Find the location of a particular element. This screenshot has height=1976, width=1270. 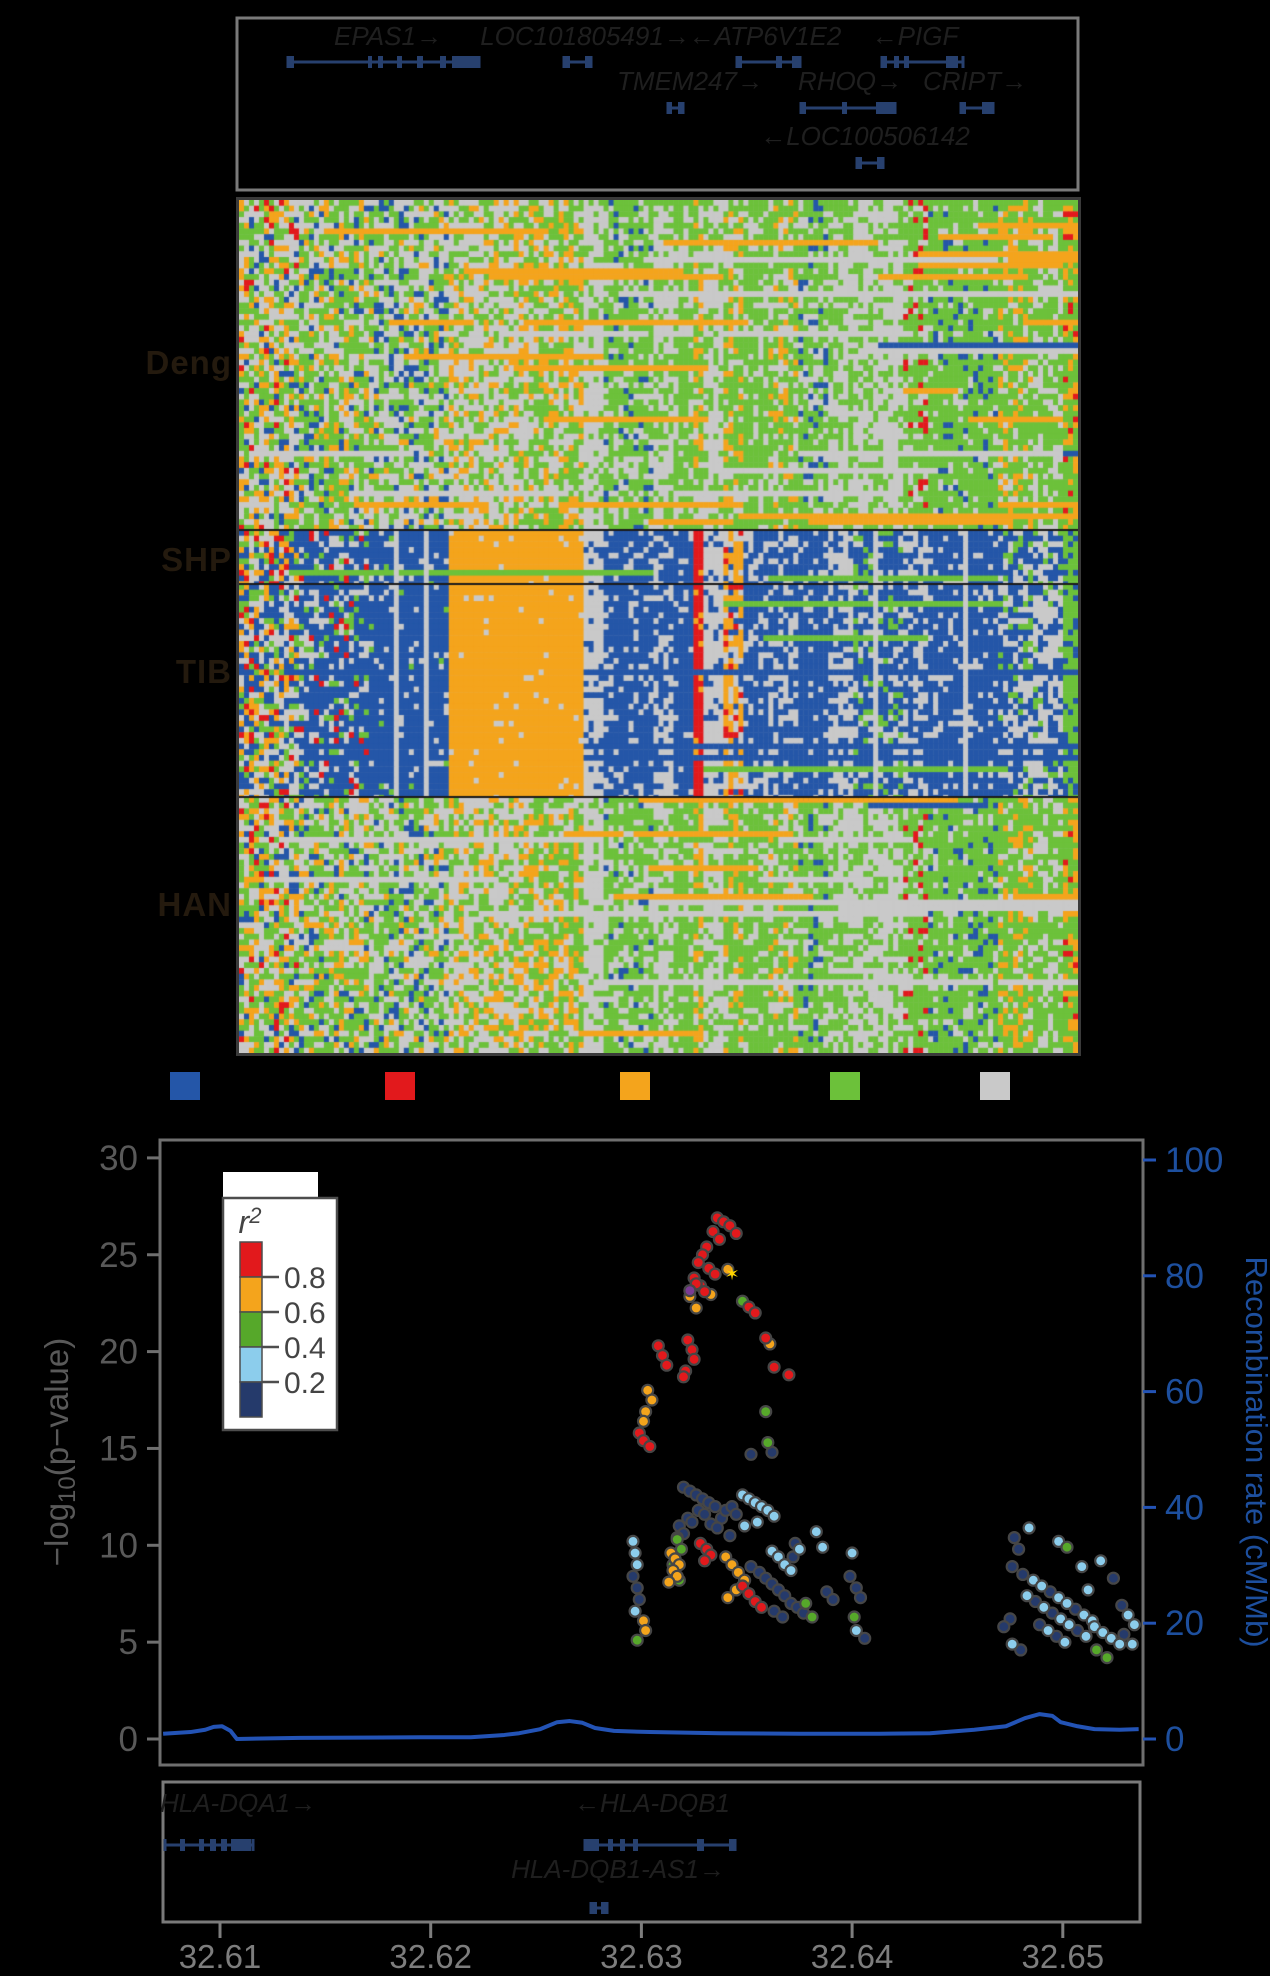

gene: HLA-DQA1→ is located at coordinates (238, 1819).